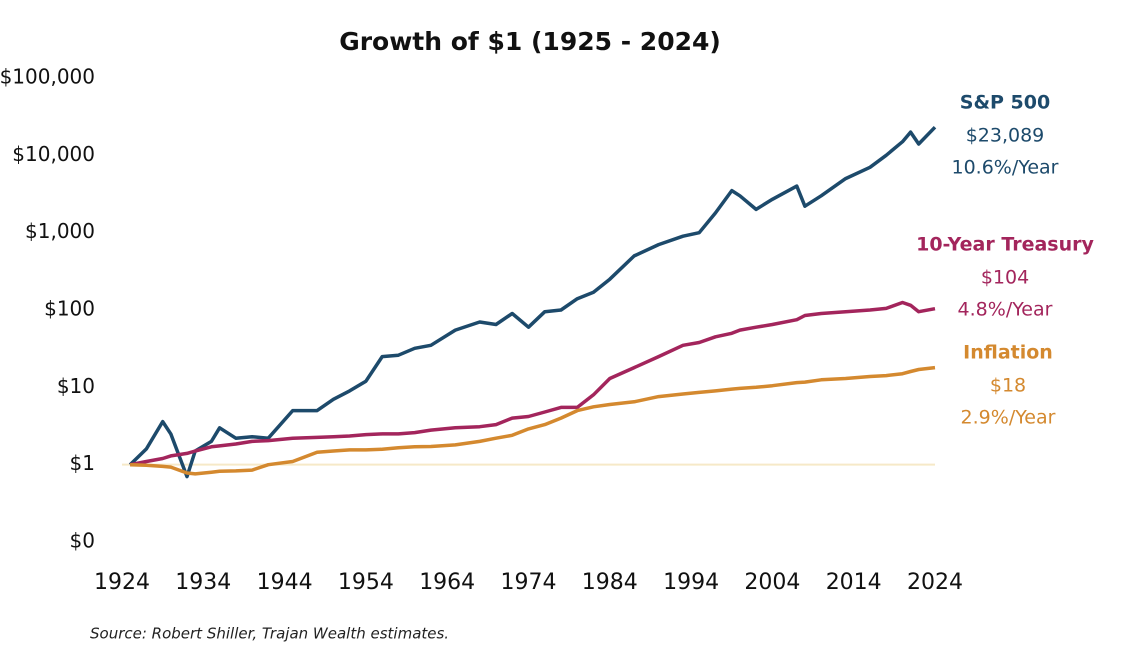 Image resolution: width=1122 pixels, height=658 pixels. I want to click on y-tick-label: $1, so click(82, 463).